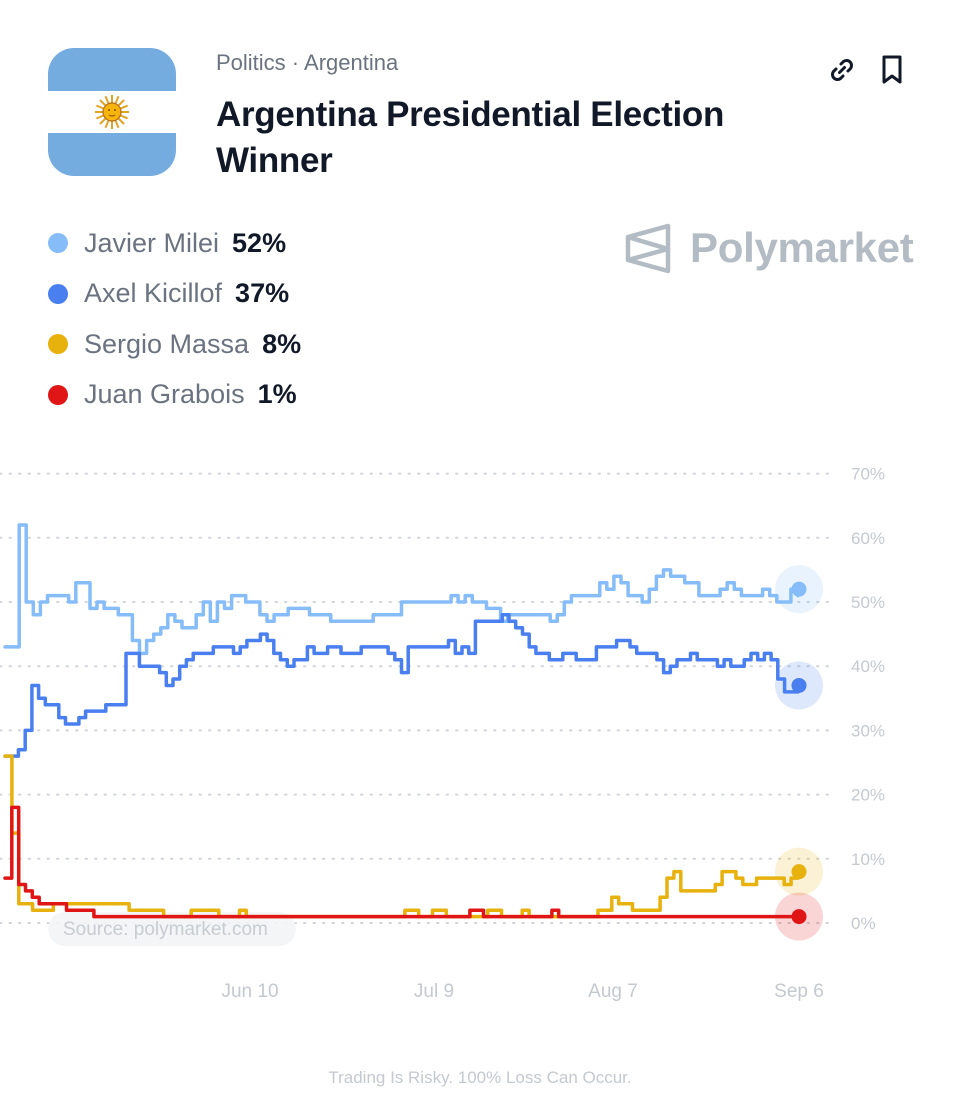  What do you see at coordinates (480, 1077) in the screenshot?
I see `risk-disclaimer: Trading Is Risky. 100% Loss Can Occur.` at bounding box center [480, 1077].